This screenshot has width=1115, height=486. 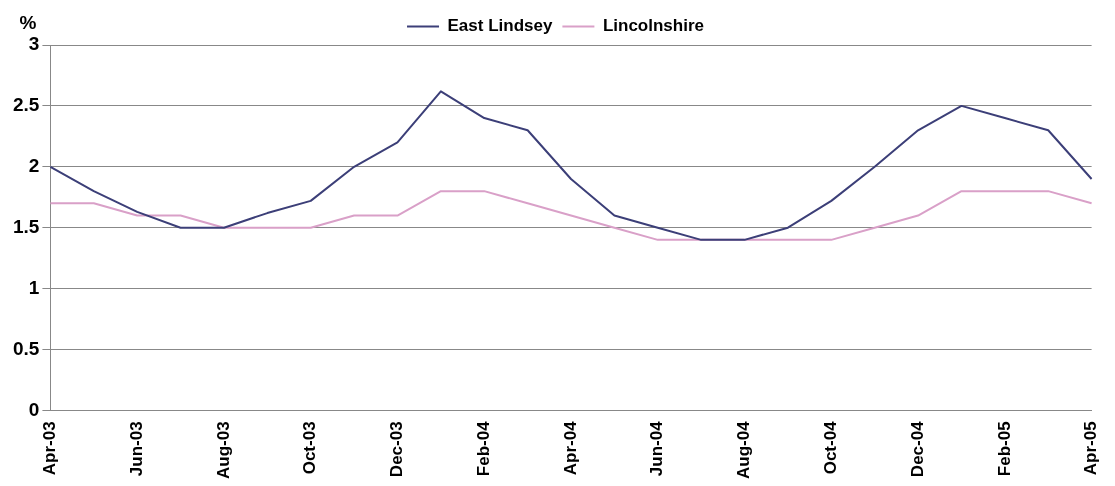 What do you see at coordinates (26, 105) in the screenshot?
I see `y-tick-label: 2.5` at bounding box center [26, 105].